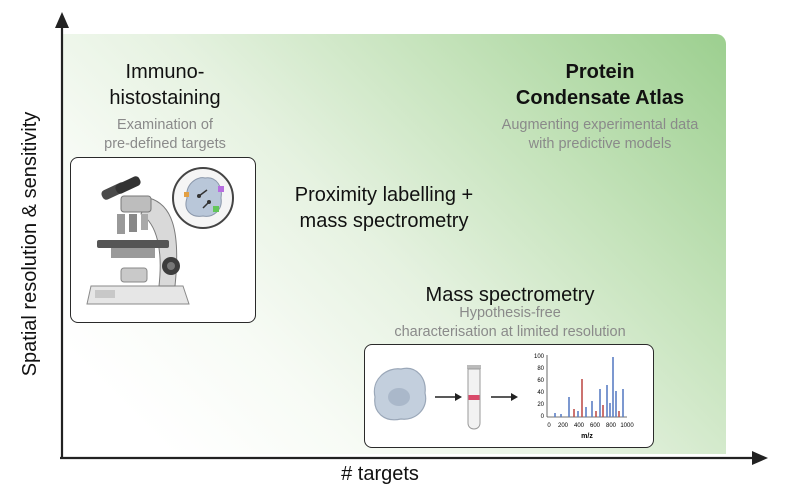 This screenshot has width=800, height=496. Describe the element at coordinates (600, 125) in the screenshot. I see `atlas-sub-line1: Augmenting experimental data` at that location.